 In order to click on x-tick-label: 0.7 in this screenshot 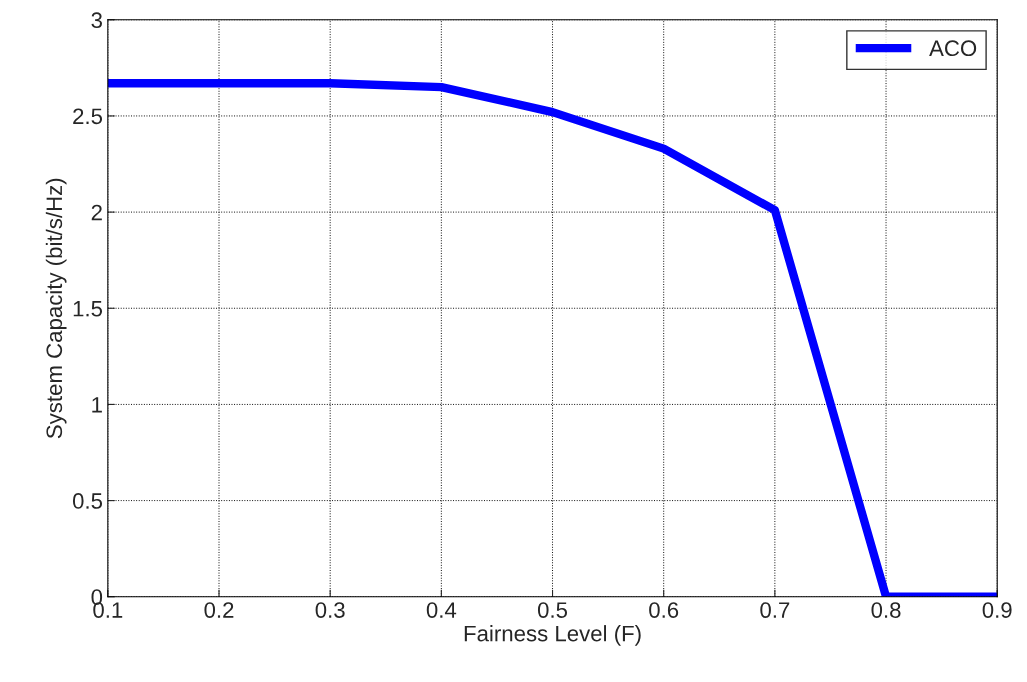, I will do `click(775, 610)`.